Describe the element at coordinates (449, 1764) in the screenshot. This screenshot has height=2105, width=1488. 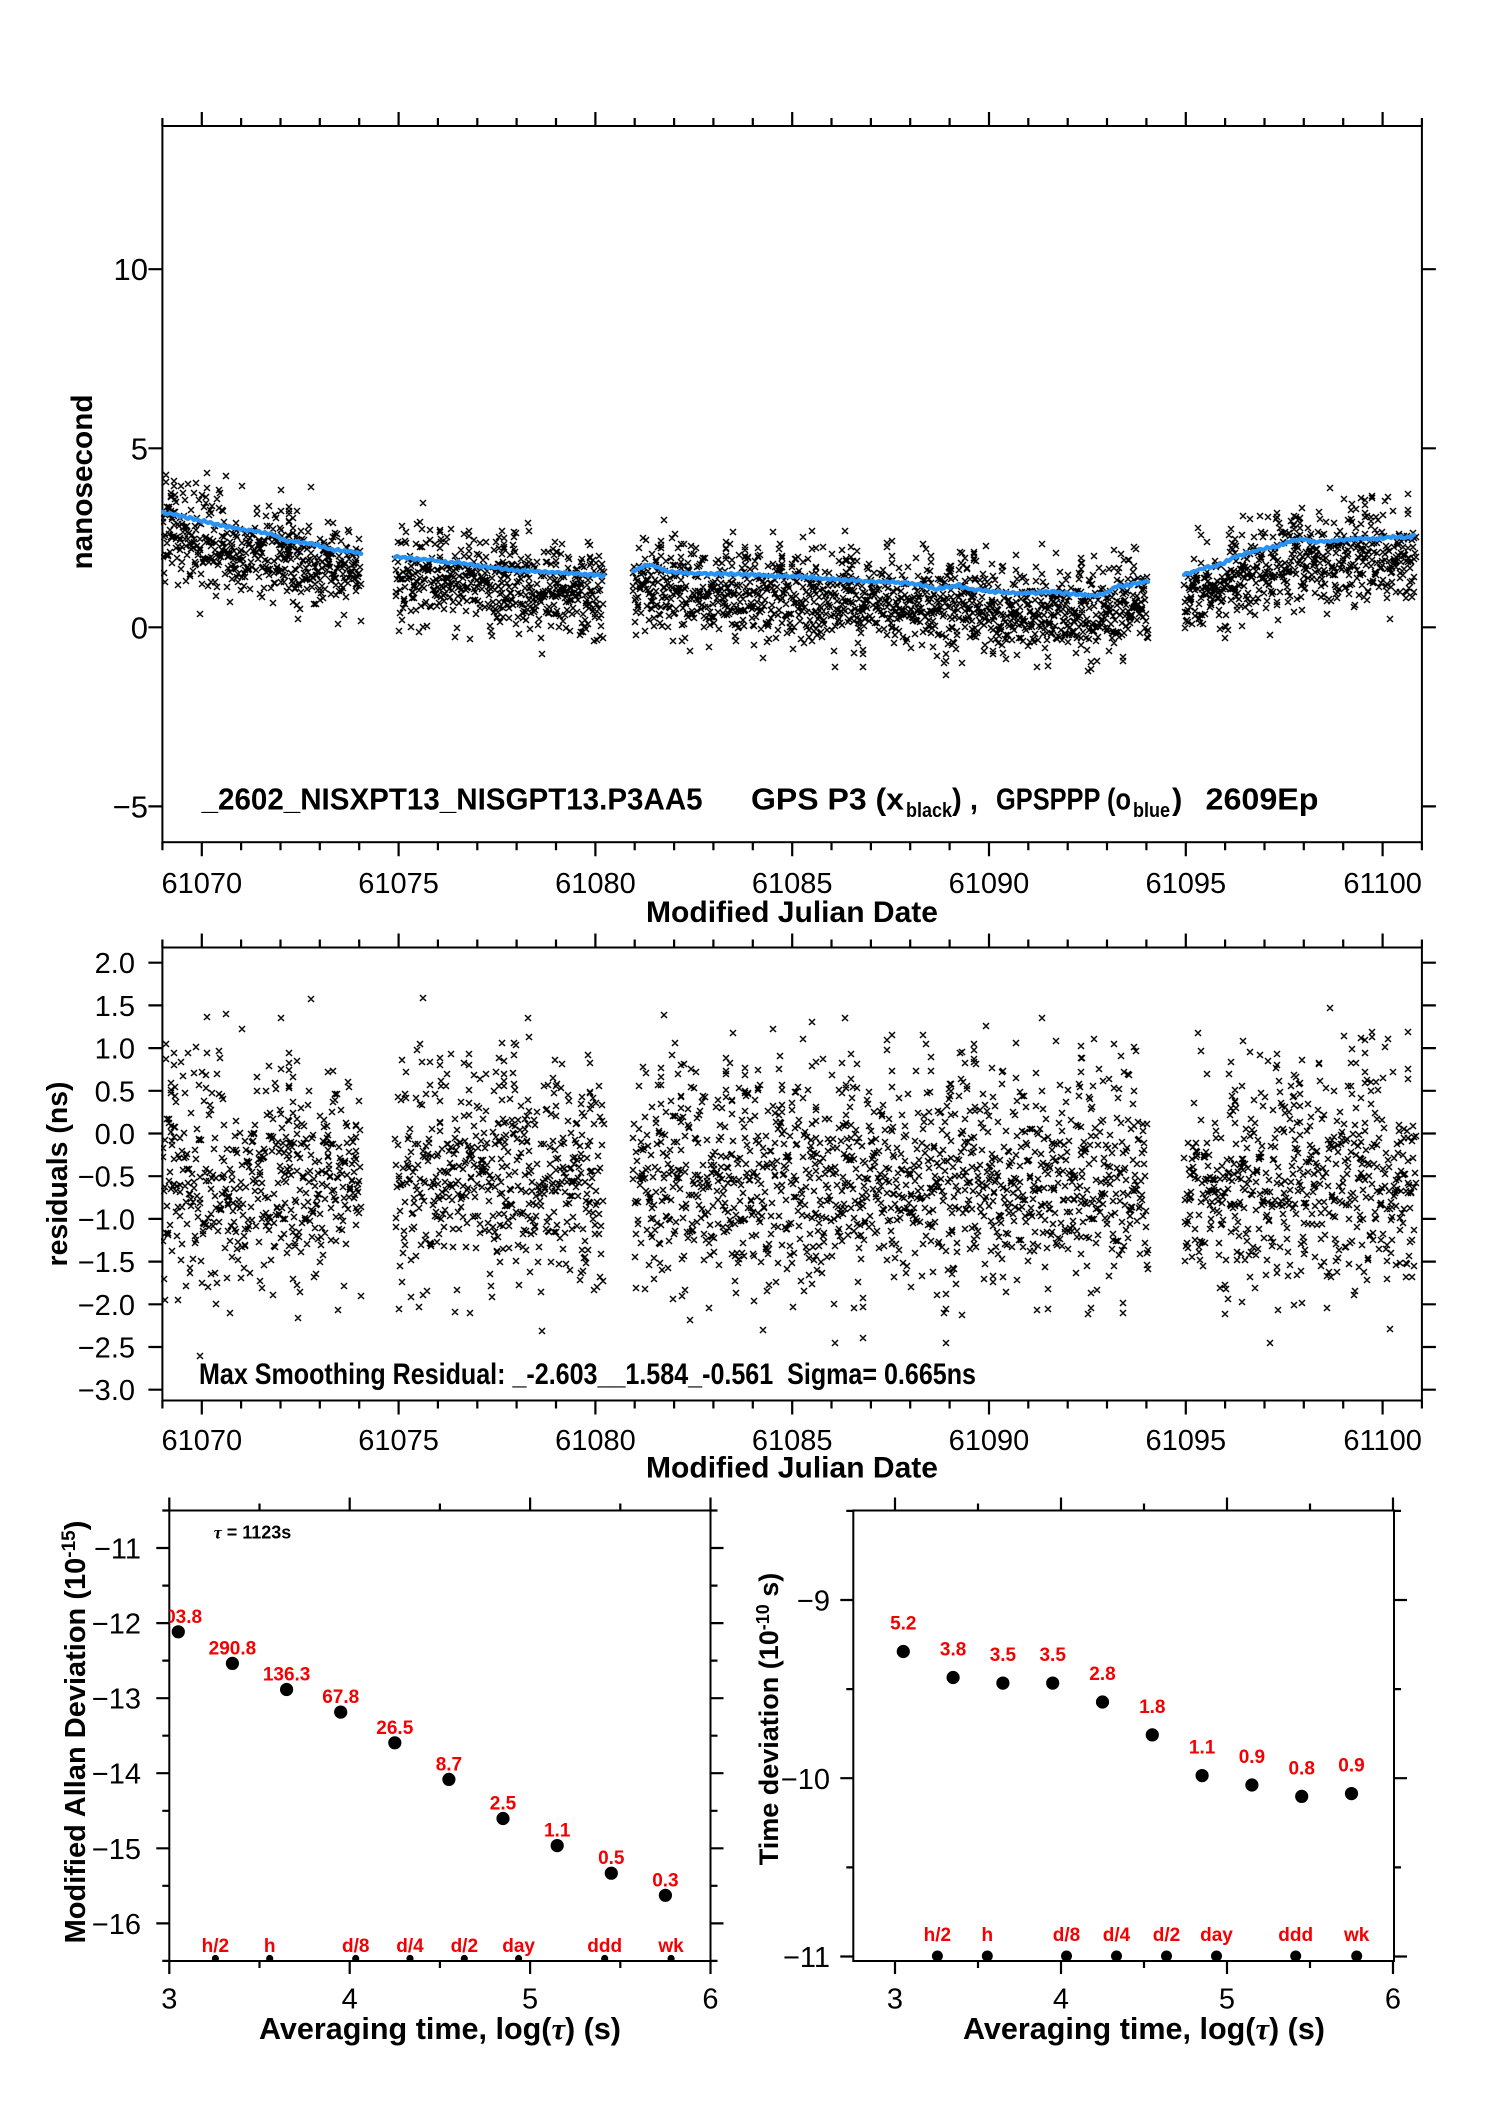
I see `svg-text: 8.7` at that location.